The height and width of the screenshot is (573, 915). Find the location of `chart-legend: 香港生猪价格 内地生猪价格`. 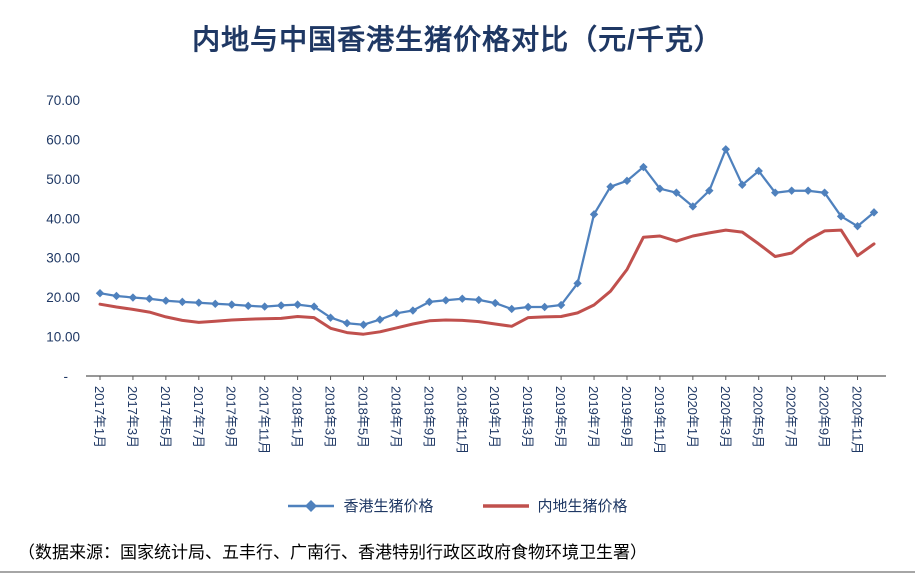

chart-legend: 香港生猪价格 内地生猪价格 is located at coordinates (457, 505).